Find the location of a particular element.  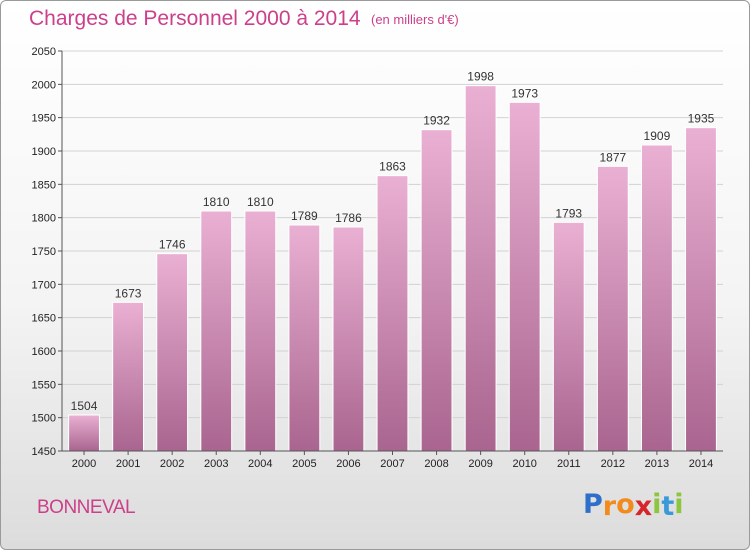

data-label: 1504 is located at coordinates (84, 406).